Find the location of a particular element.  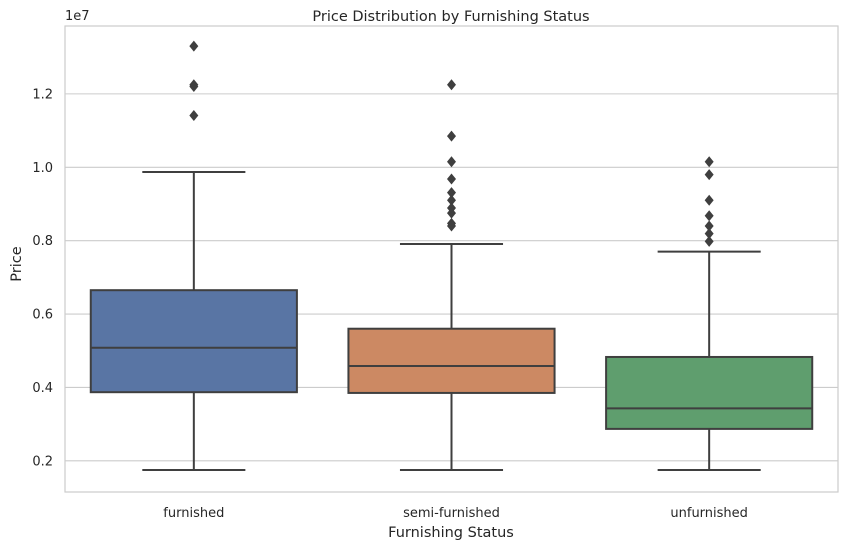

y-tick-label: 0.2 is located at coordinates (42, 461).